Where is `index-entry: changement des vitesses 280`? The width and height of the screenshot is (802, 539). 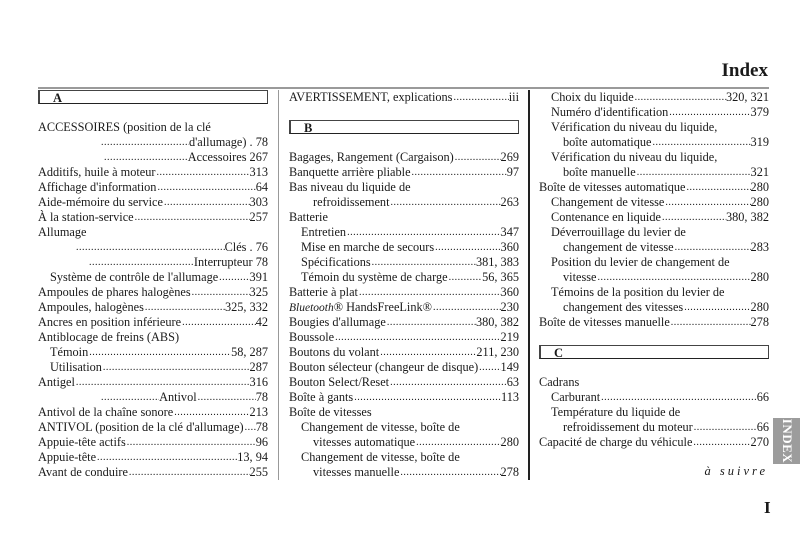 index-entry: changement des vitesses 280 is located at coordinates (666, 307).